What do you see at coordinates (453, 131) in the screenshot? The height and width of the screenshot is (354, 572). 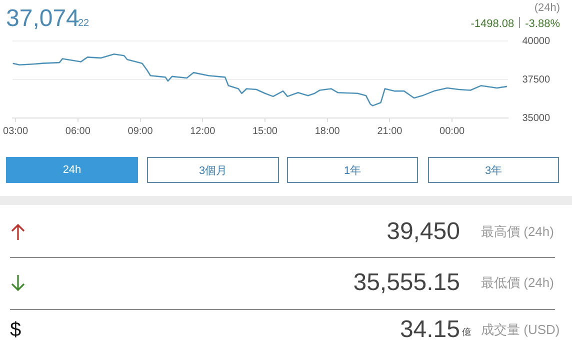 I see `x-tick-label: 00:00` at bounding box center [453, 131].